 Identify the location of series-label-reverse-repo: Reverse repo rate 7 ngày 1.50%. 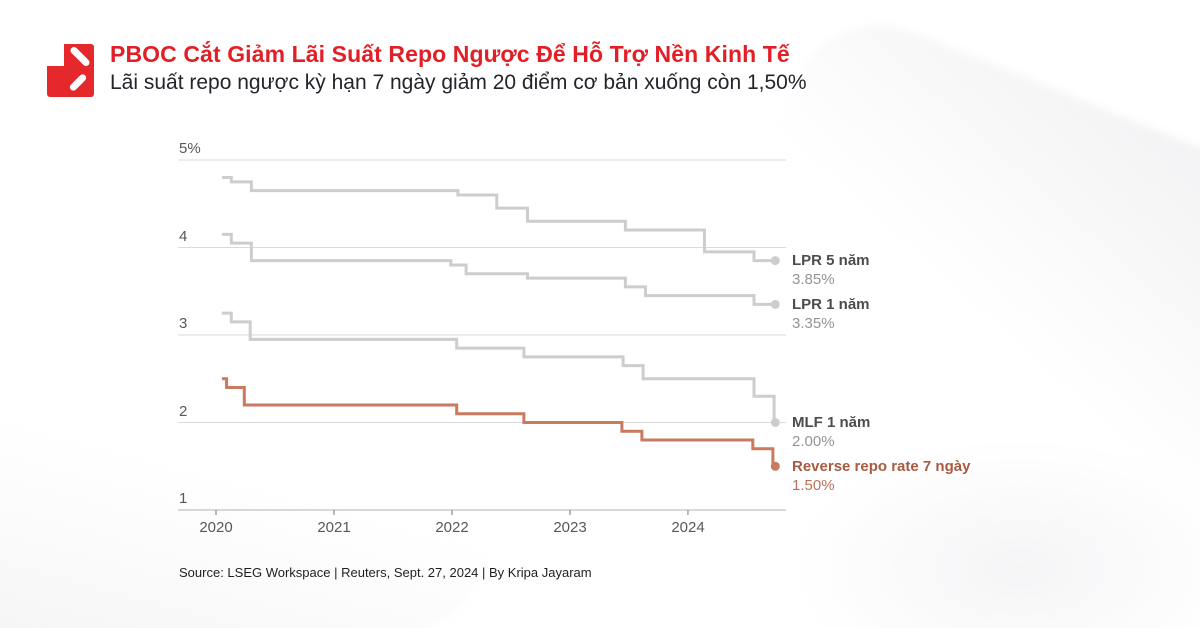
(881, 476).